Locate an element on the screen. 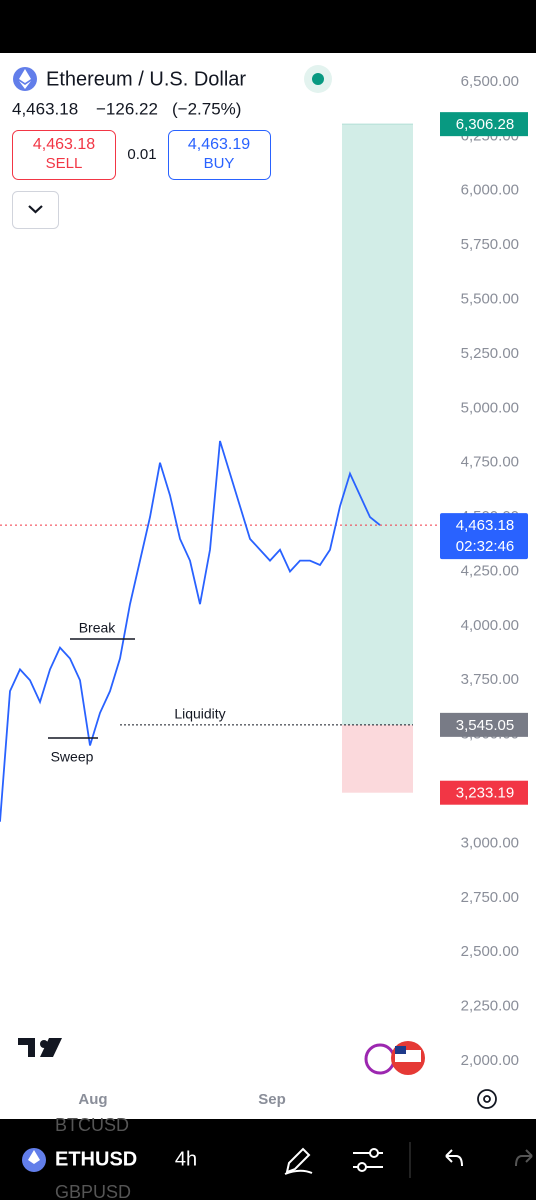 The width and height of the screenshot is (536, 1200). current-price-tag is located at coordinates (484, 536).